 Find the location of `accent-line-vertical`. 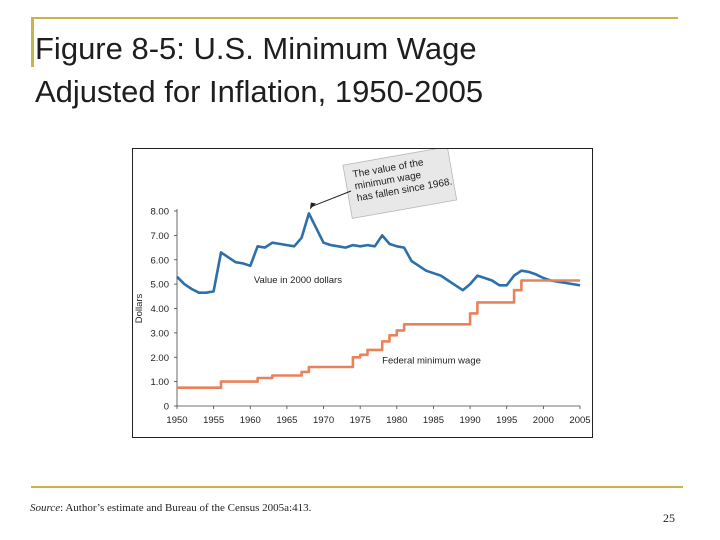

accent-line-vertical is located at coordinates (32, 42).